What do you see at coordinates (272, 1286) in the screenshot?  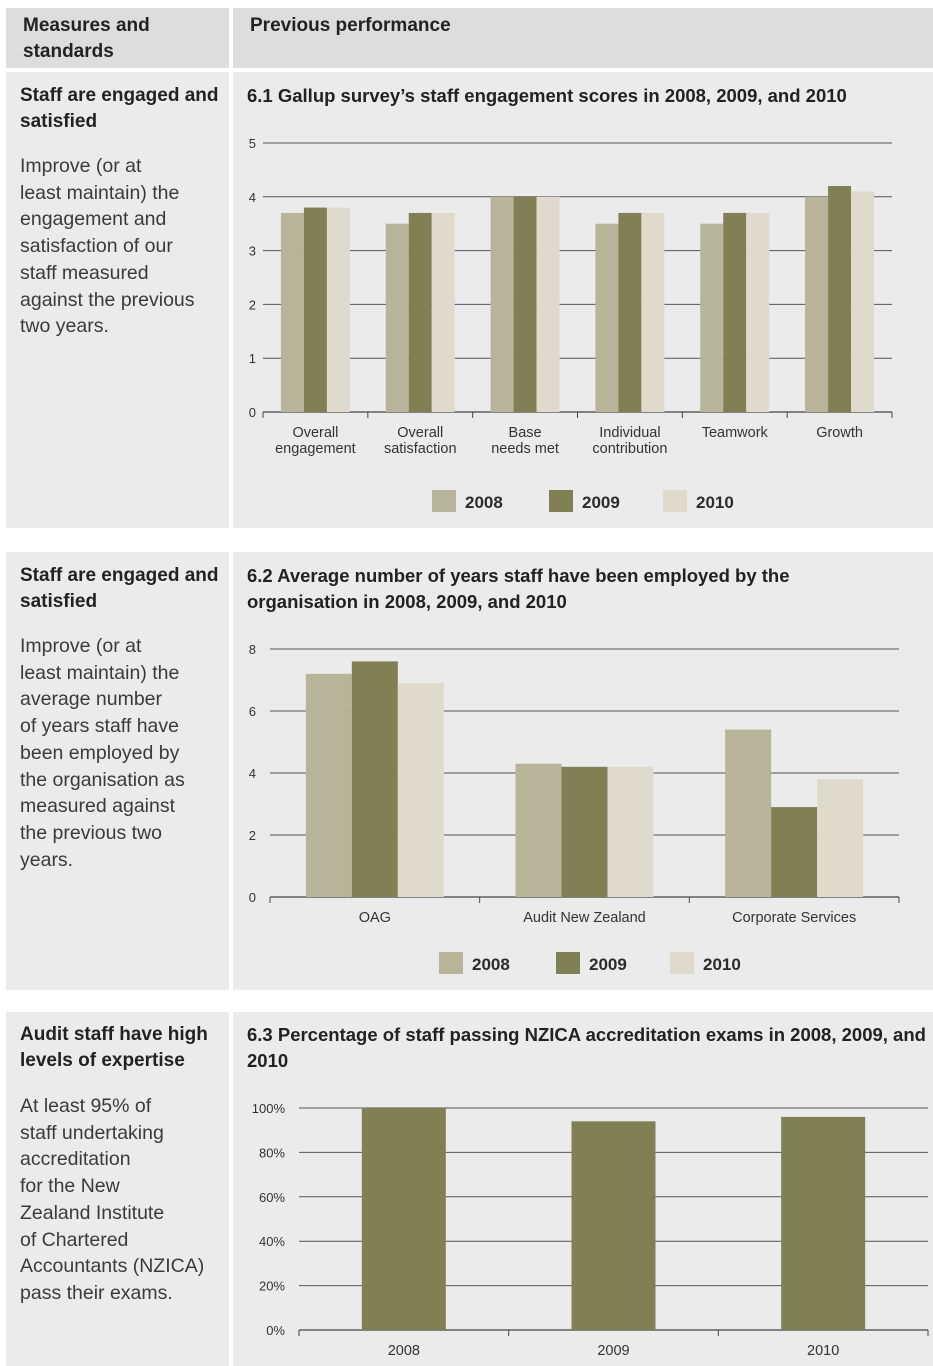 I see `chart-3-ytick-label: 20%` at bounding box center [272, 1286].